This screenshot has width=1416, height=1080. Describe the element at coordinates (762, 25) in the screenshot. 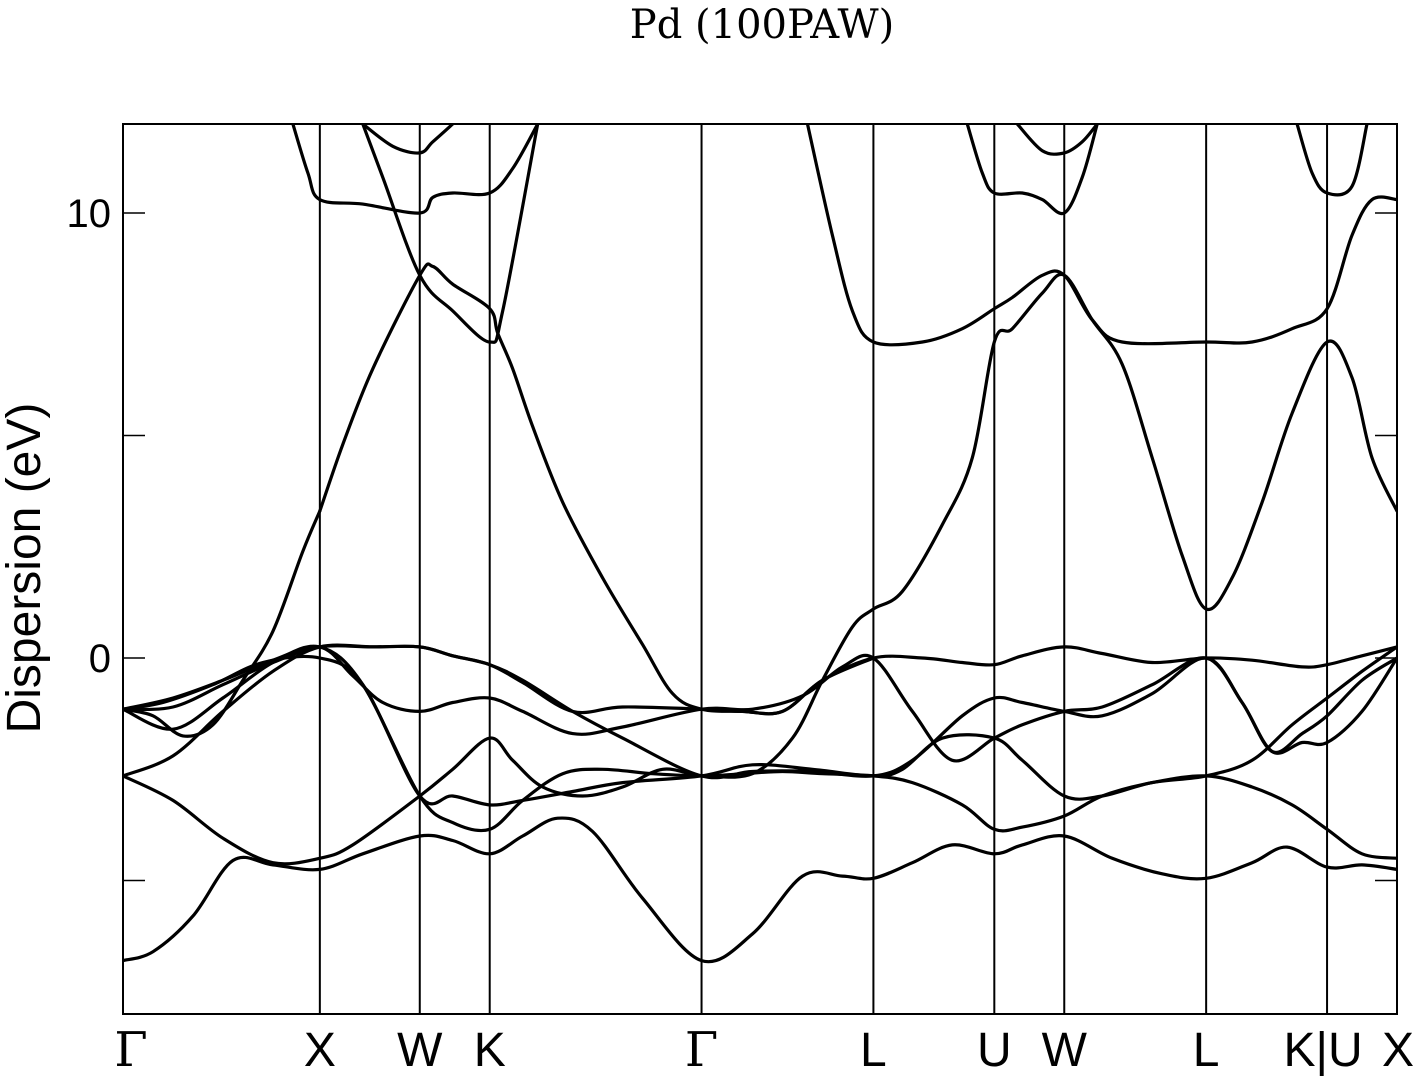

I see `chart-title: Pd (100PAW)` at that location.